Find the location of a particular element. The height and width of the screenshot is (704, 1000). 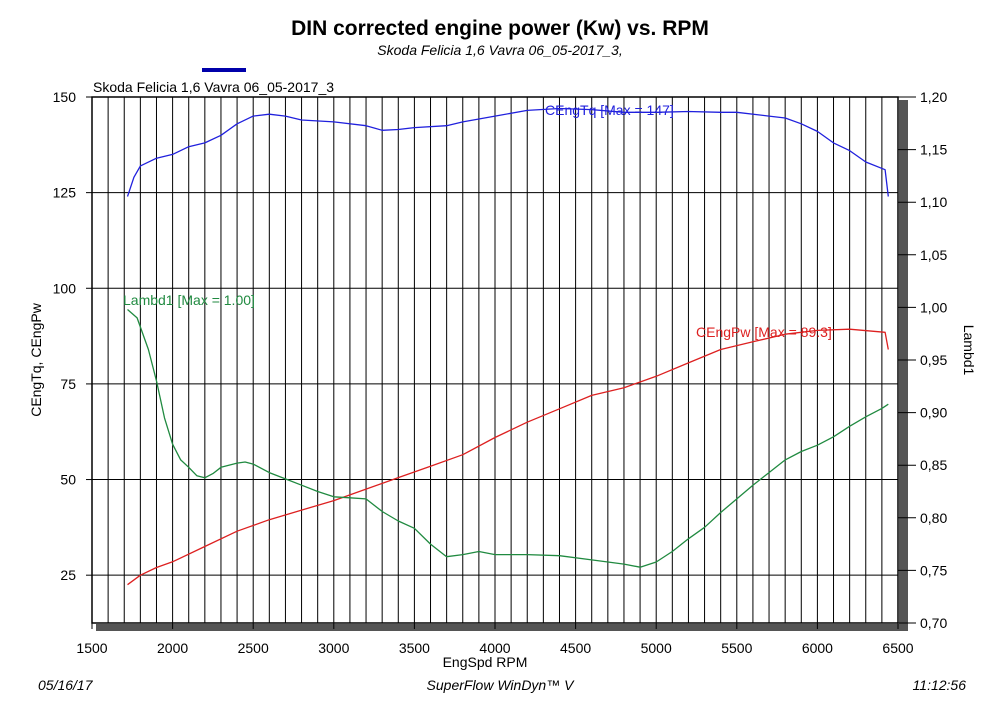

x-tick-label: 6000 is located at coordinates (817, 648).